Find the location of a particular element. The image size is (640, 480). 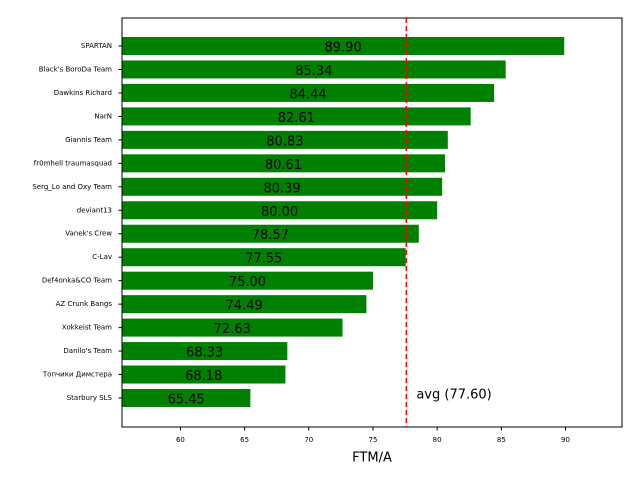

value-label: 75.00 is located at coordinates (247, 282).